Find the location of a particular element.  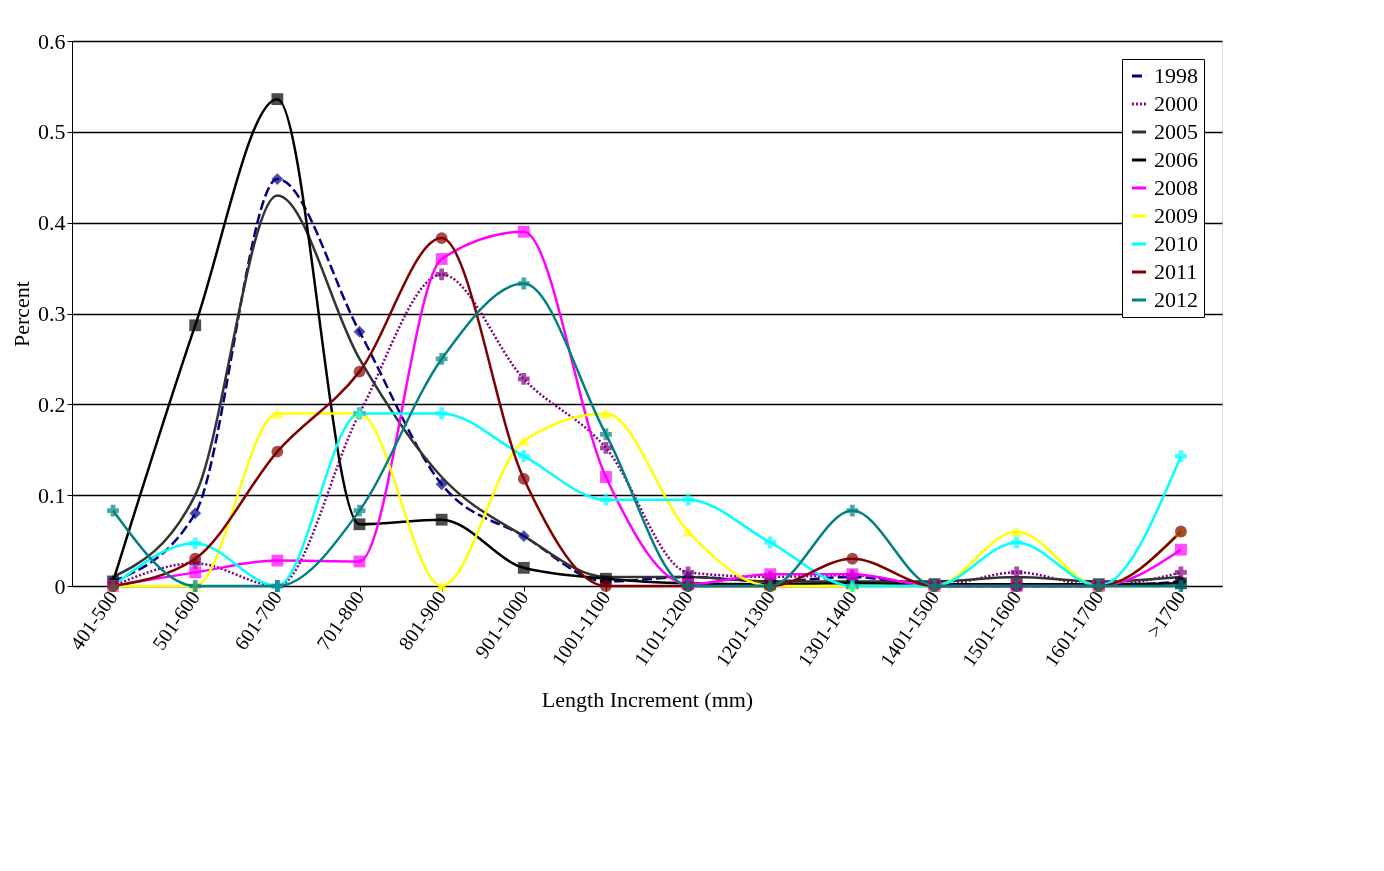

x-axis-title: Length Increment (mm) is located at coordinates (647, 700).